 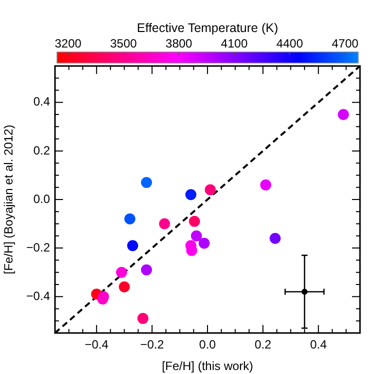 What do you see at coordinates (68, 43) in the screenshot?
I see `color-bar-label: 3200` at bounding box center [68, 43].